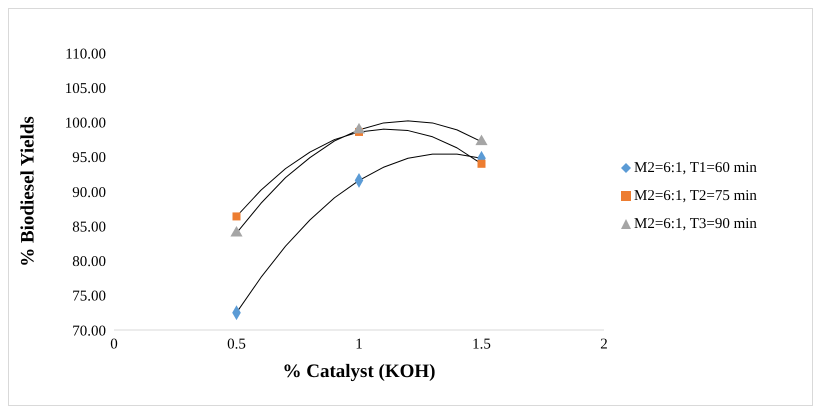 The width and height of the screenshot is (821, 414). I want to click on y-tick-label: 105.00, so click(85, 88).